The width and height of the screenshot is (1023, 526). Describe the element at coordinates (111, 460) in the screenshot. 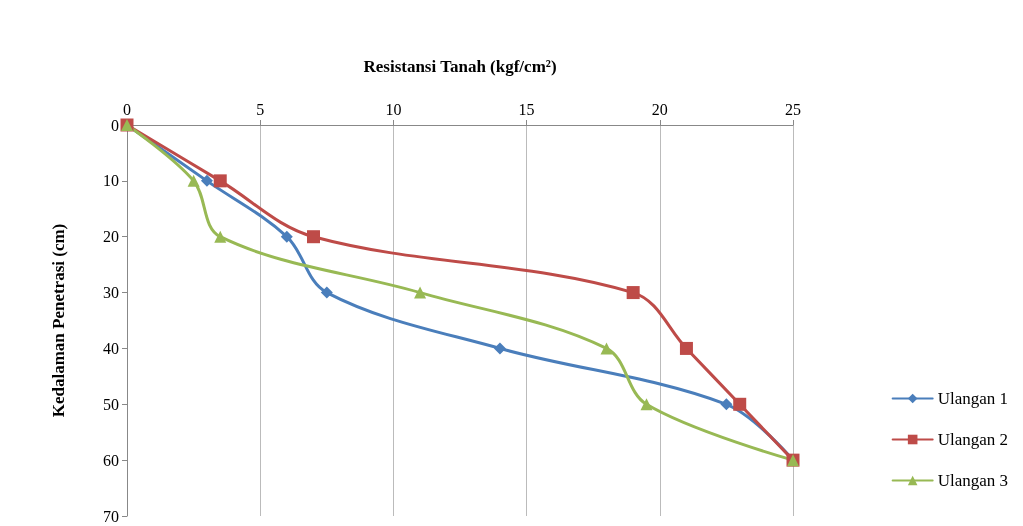

I see `y-tick-label: 60` at that location.